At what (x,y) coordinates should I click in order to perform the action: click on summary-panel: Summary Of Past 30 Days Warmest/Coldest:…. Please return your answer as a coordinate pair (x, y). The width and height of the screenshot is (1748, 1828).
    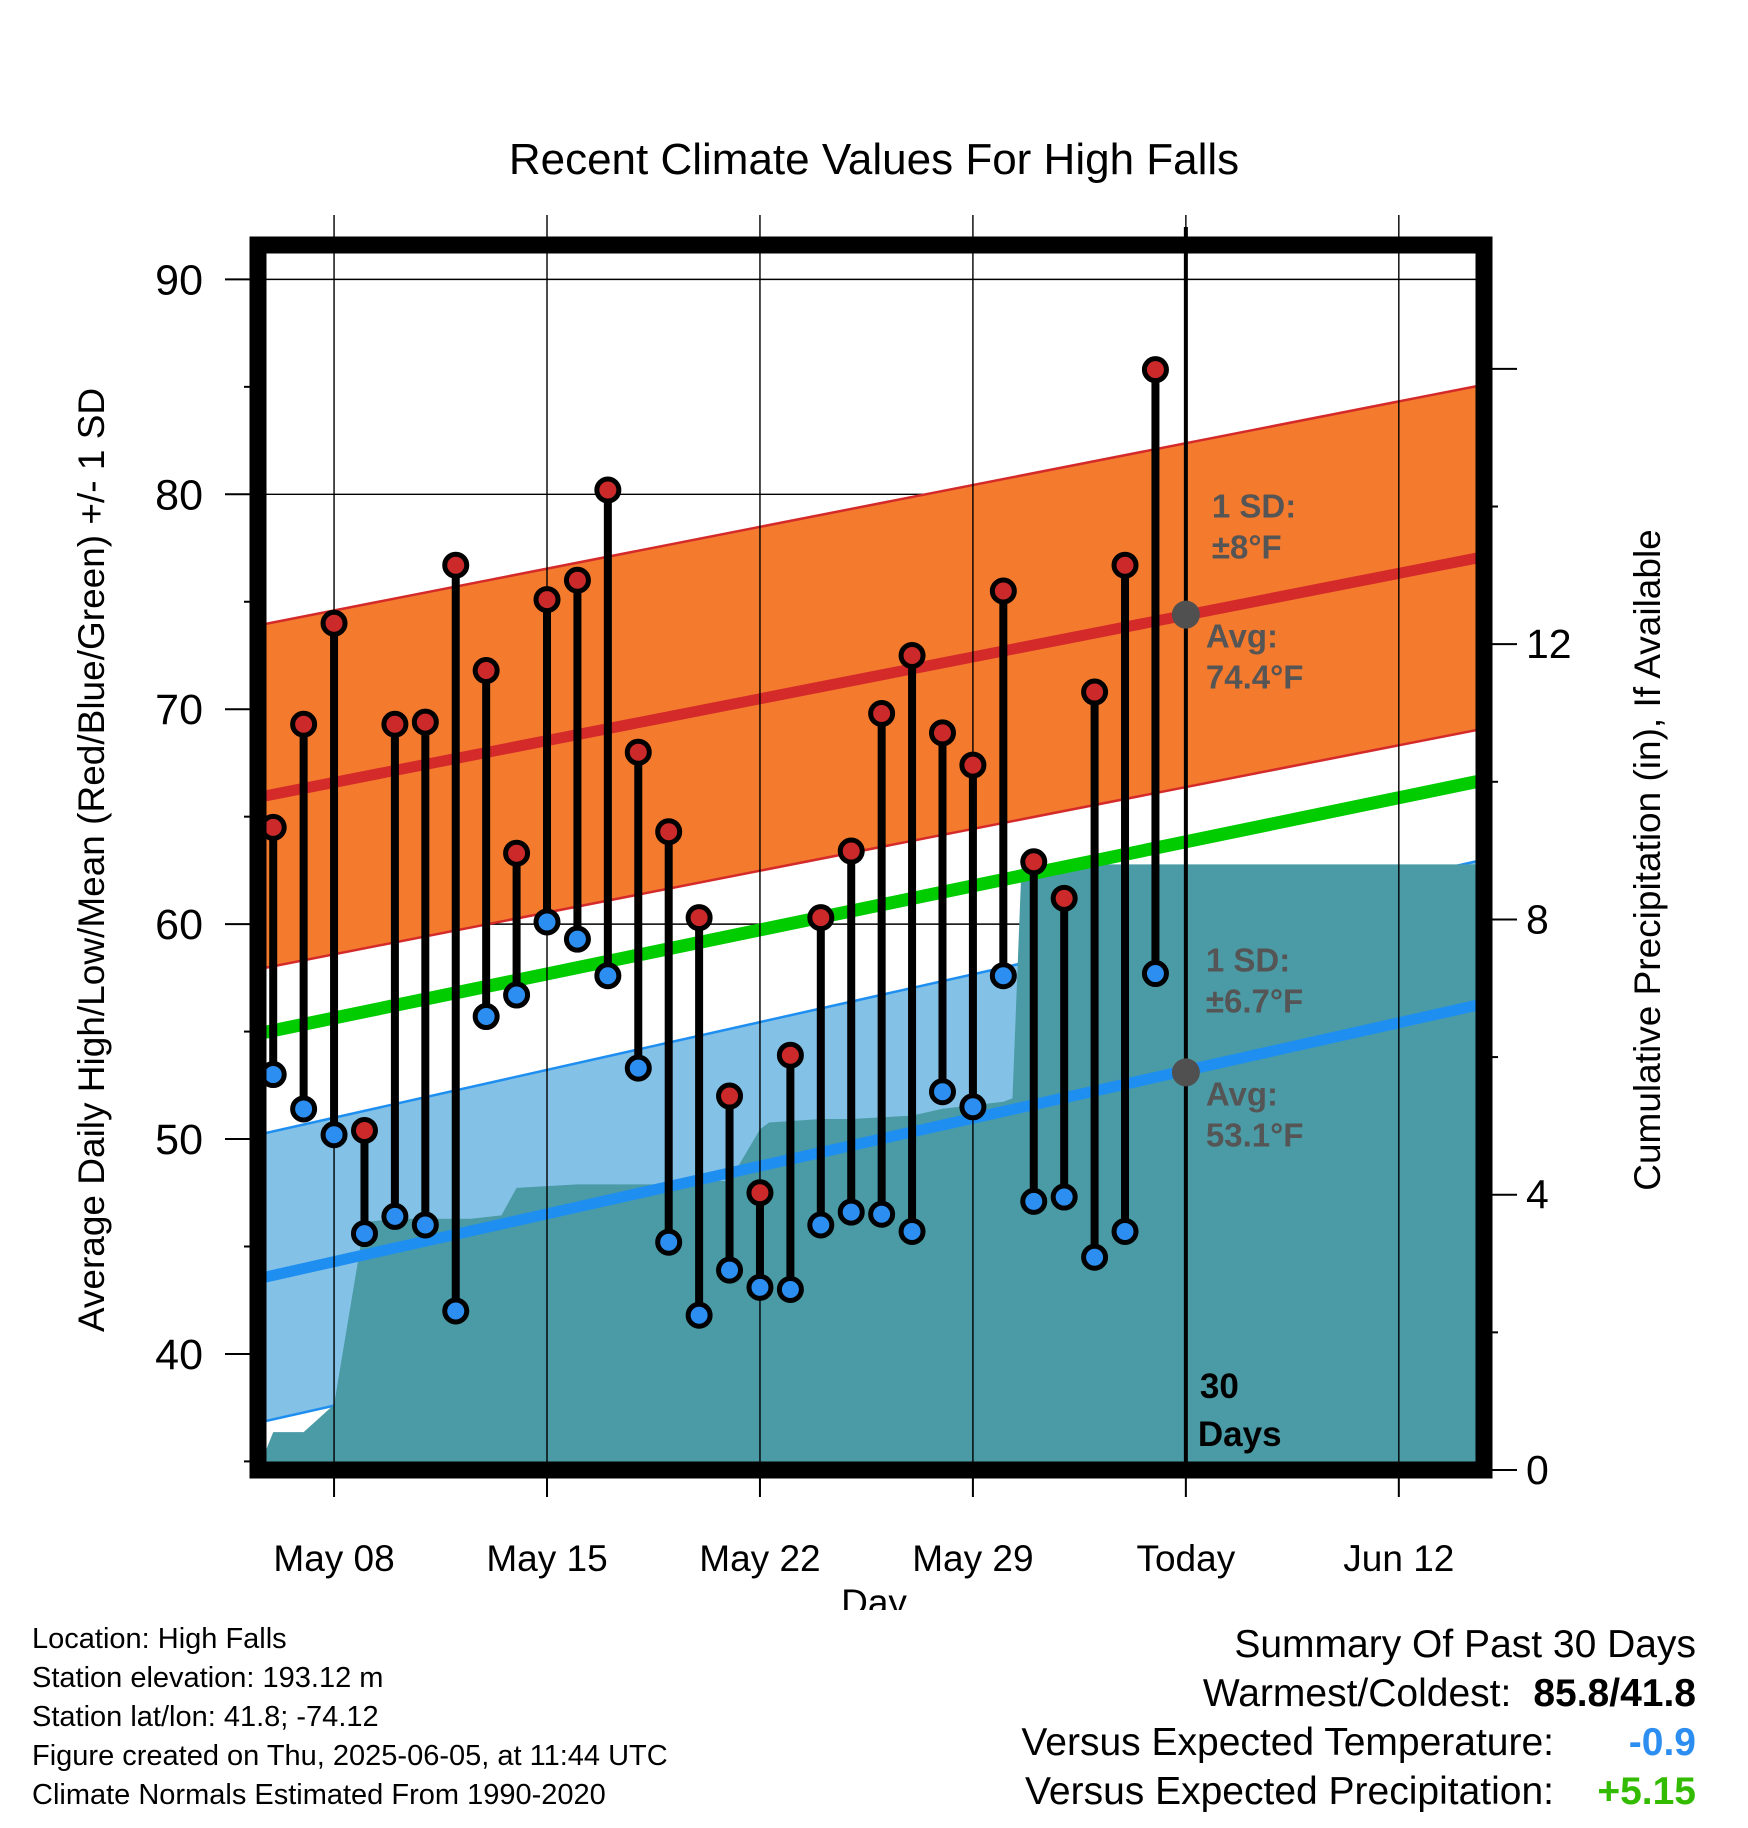
    Looking at the image, I should click on (1358, 1718).